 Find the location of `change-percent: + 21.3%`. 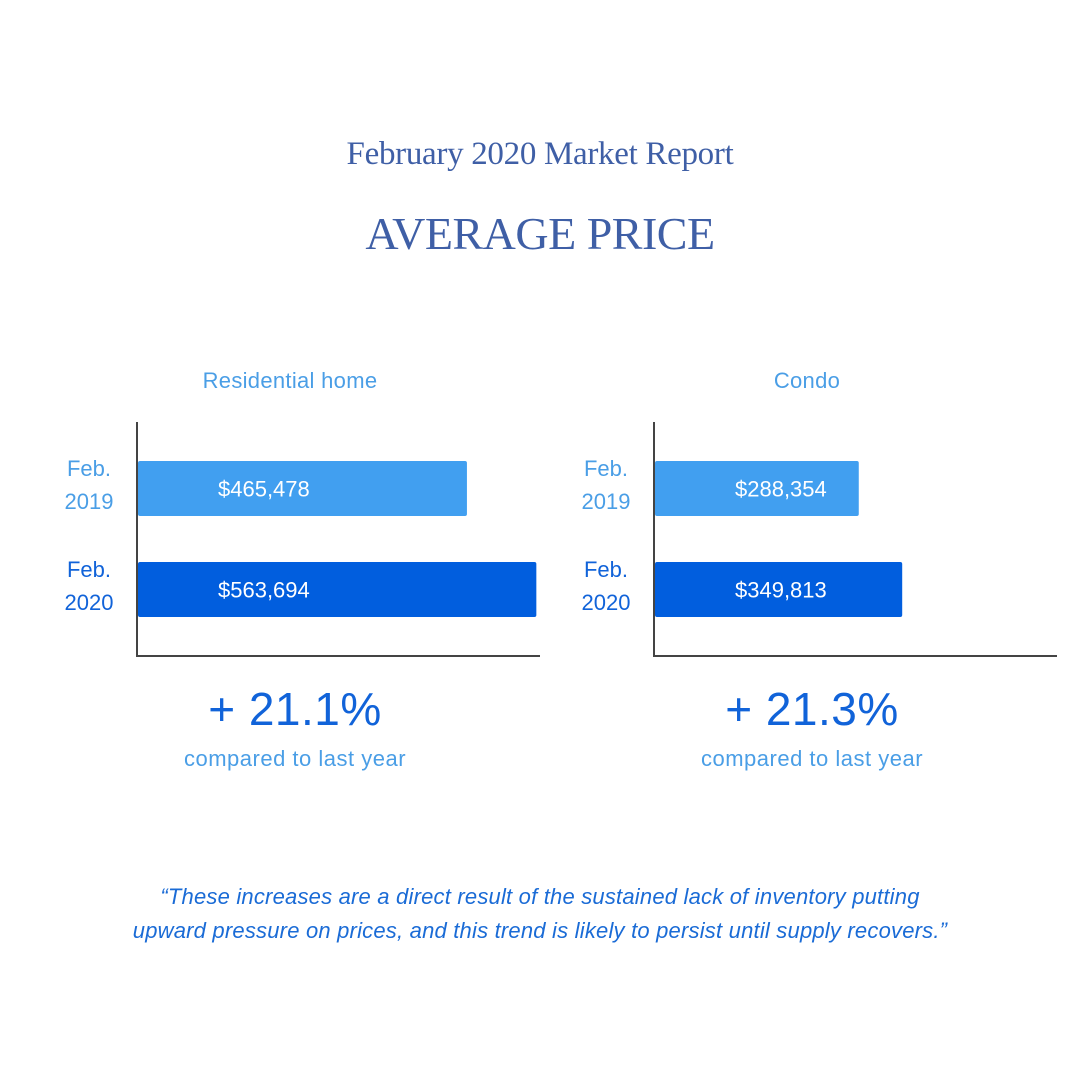

change-percent: + 21.3% is located at coordinates (812, 709).